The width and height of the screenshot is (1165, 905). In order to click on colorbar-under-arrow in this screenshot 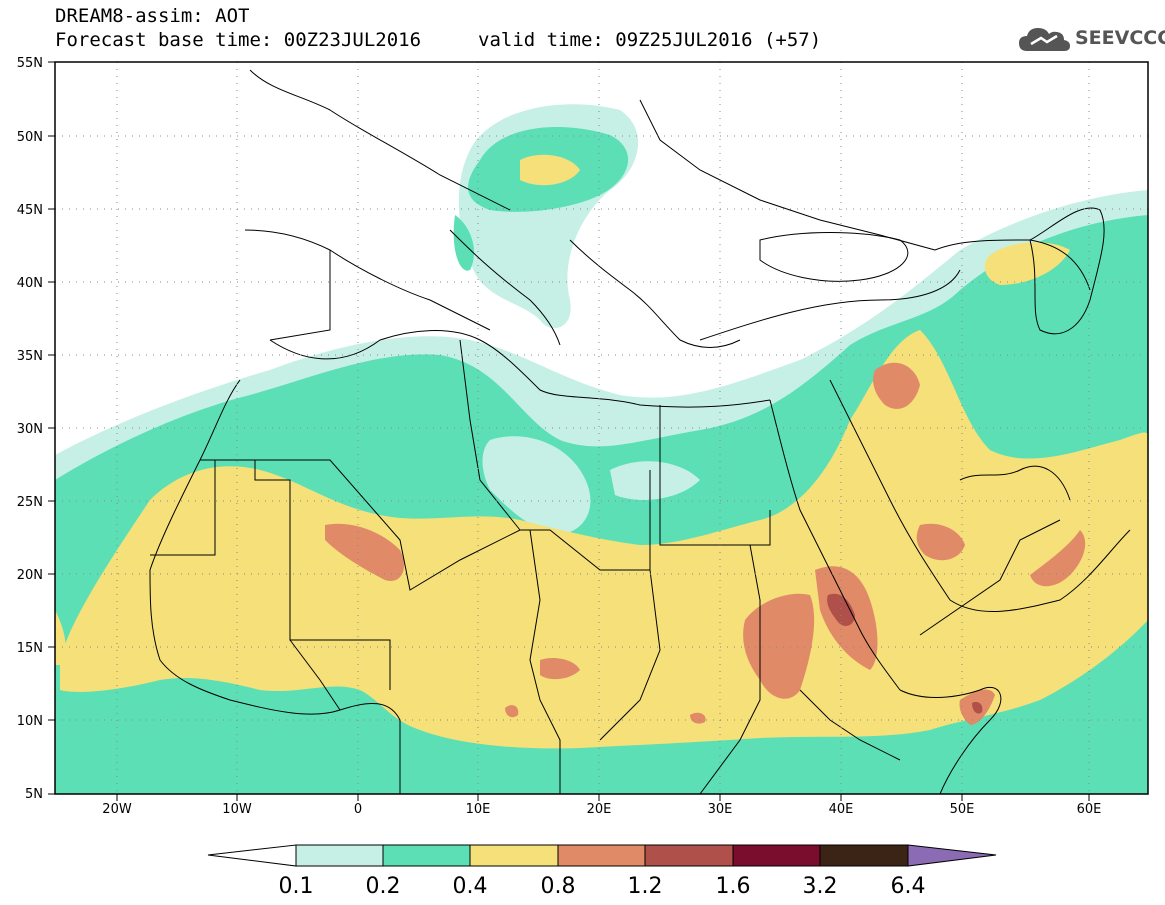, I will do `click(252, 855)`.